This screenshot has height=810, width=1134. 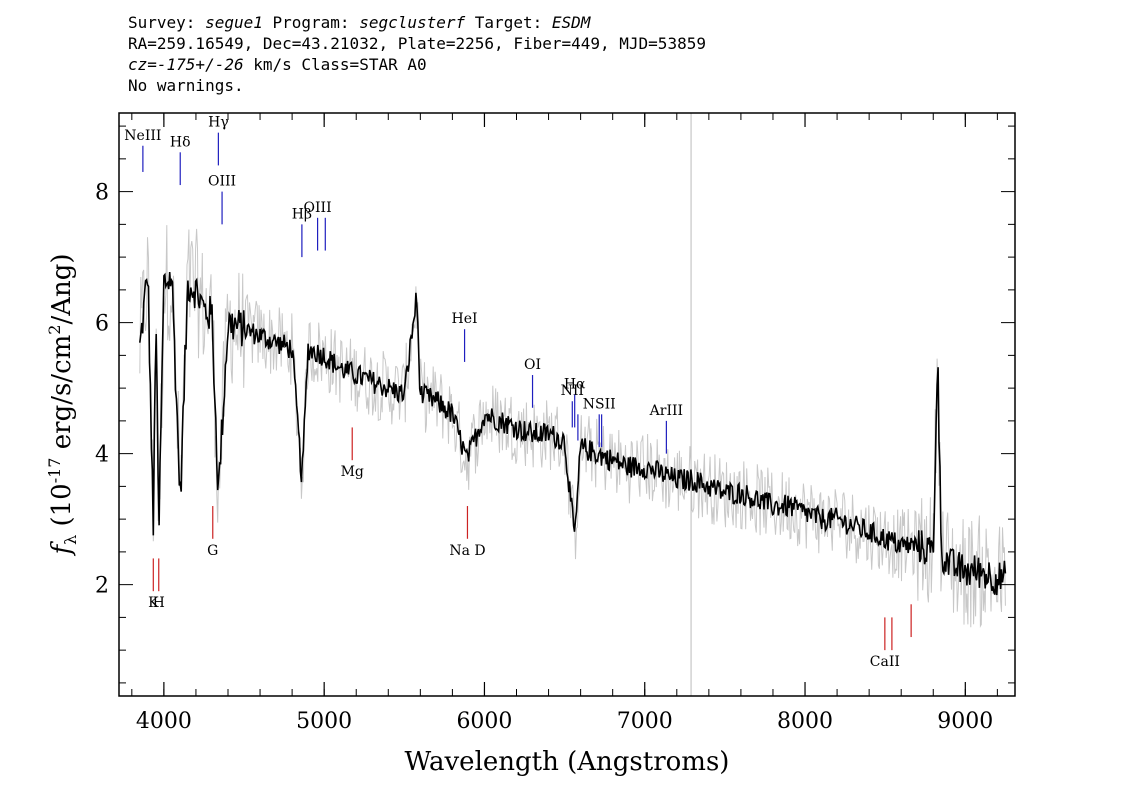 I want to click on y-axis-label-group: fλ (10-17 erg/s/cm2/Ang), so click(x=62, y=404).